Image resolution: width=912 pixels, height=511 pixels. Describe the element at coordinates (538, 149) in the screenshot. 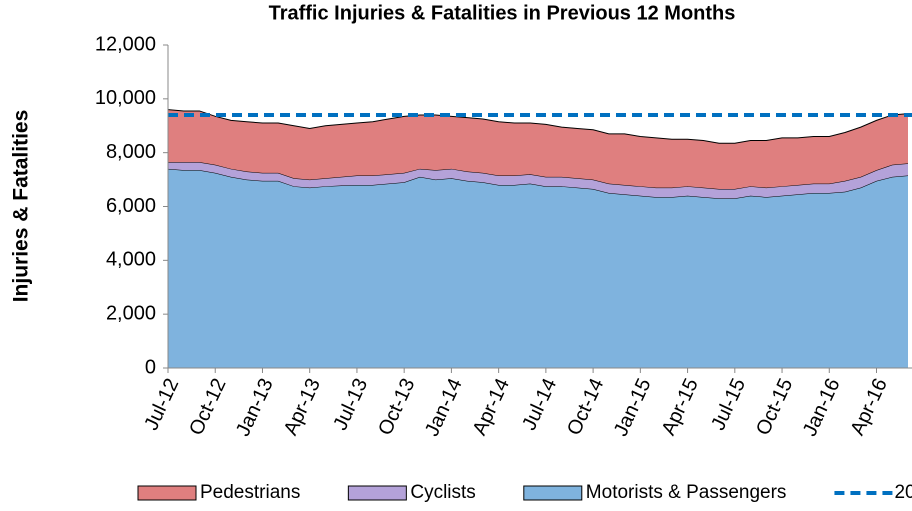

I see `area` at that location.